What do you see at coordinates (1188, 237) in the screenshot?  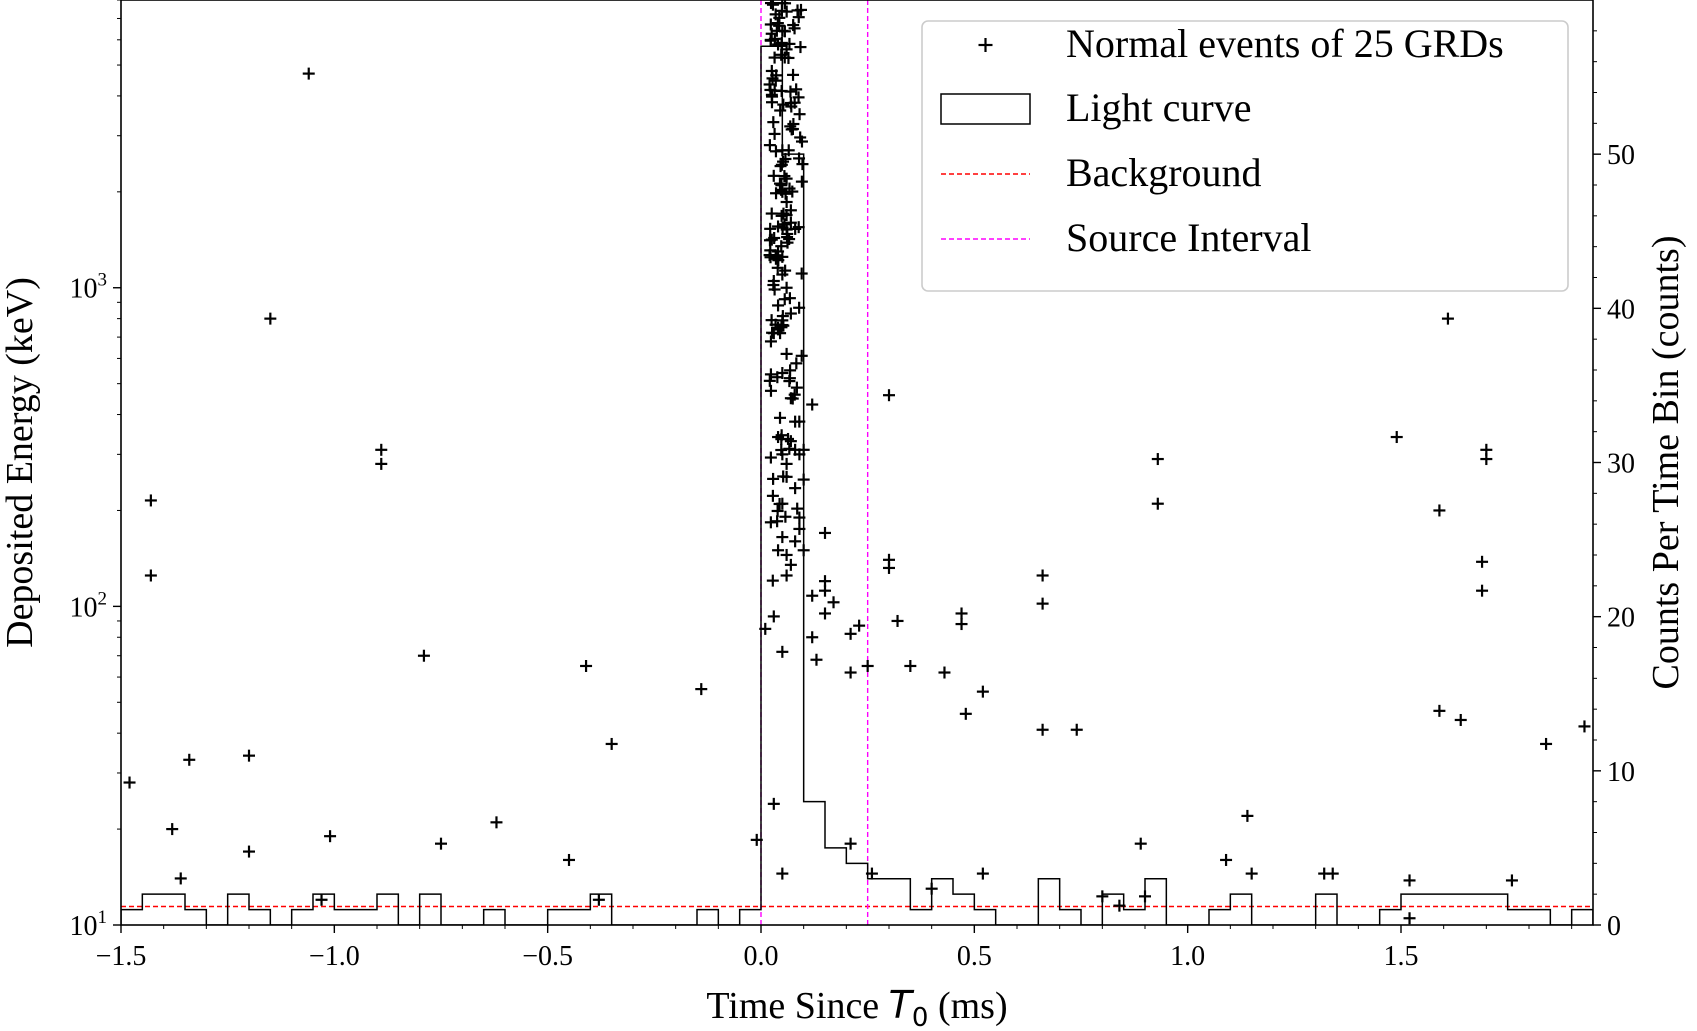 I see `legend-label: Source Interval` at bounding box center [1188, 237].